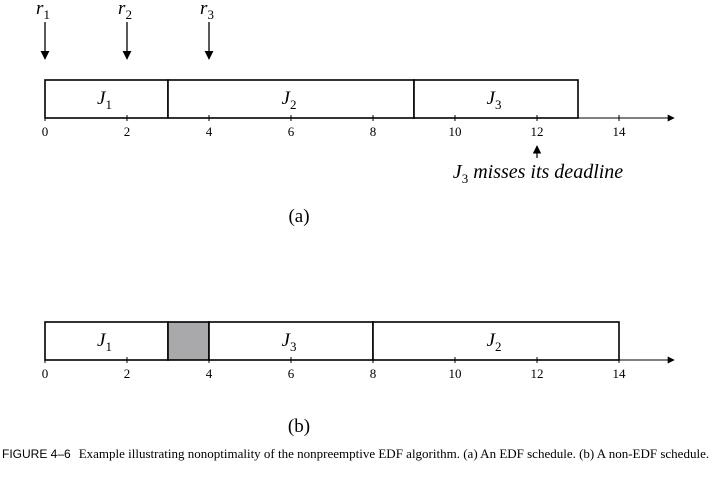 The height and width of the screenshot is (485, 712). What do you see at coordinates (298, 216) in the screenshot?
I see `panel-label: (a)` at bounding box center [298, 216].